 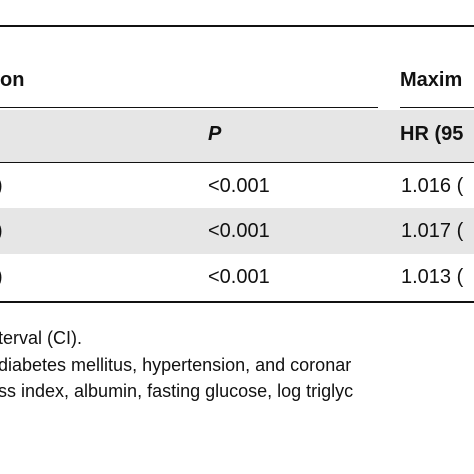 What do you see at coordinates (432, 231) in the screenshot?
I see `row-hr-cell: 1.017 (` at bounding box center [432, 231].